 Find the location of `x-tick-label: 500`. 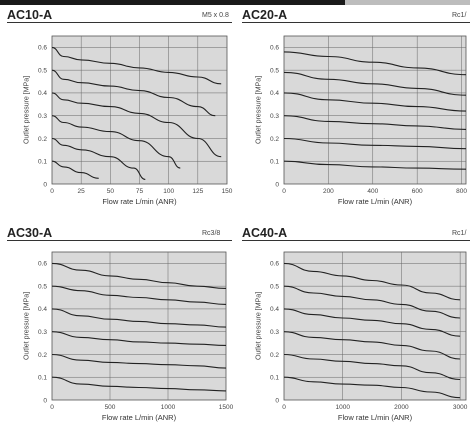

x-tick-label: 500 is located at coordinates (110, 407).